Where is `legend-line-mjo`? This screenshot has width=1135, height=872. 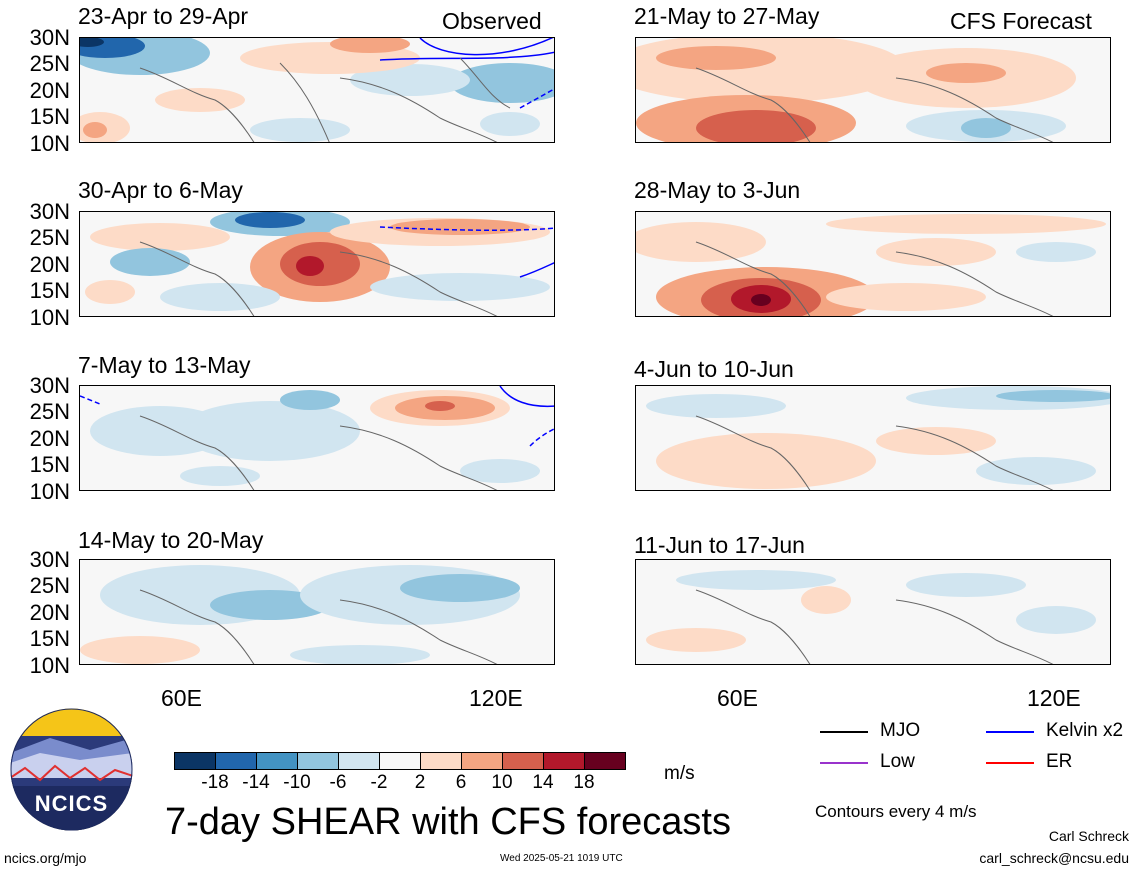 legend-line-mjo is located at coordinates (844, 732).